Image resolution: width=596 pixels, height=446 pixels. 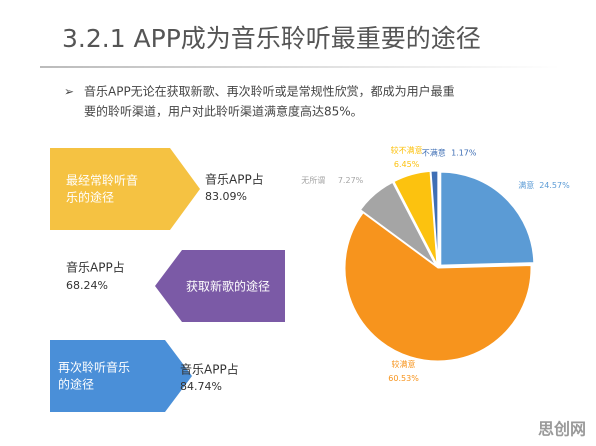 What do you see at coordinates (403, 378) in the screenshot?
I see `value-label: 60.53%` at bounding box center [403, 378].